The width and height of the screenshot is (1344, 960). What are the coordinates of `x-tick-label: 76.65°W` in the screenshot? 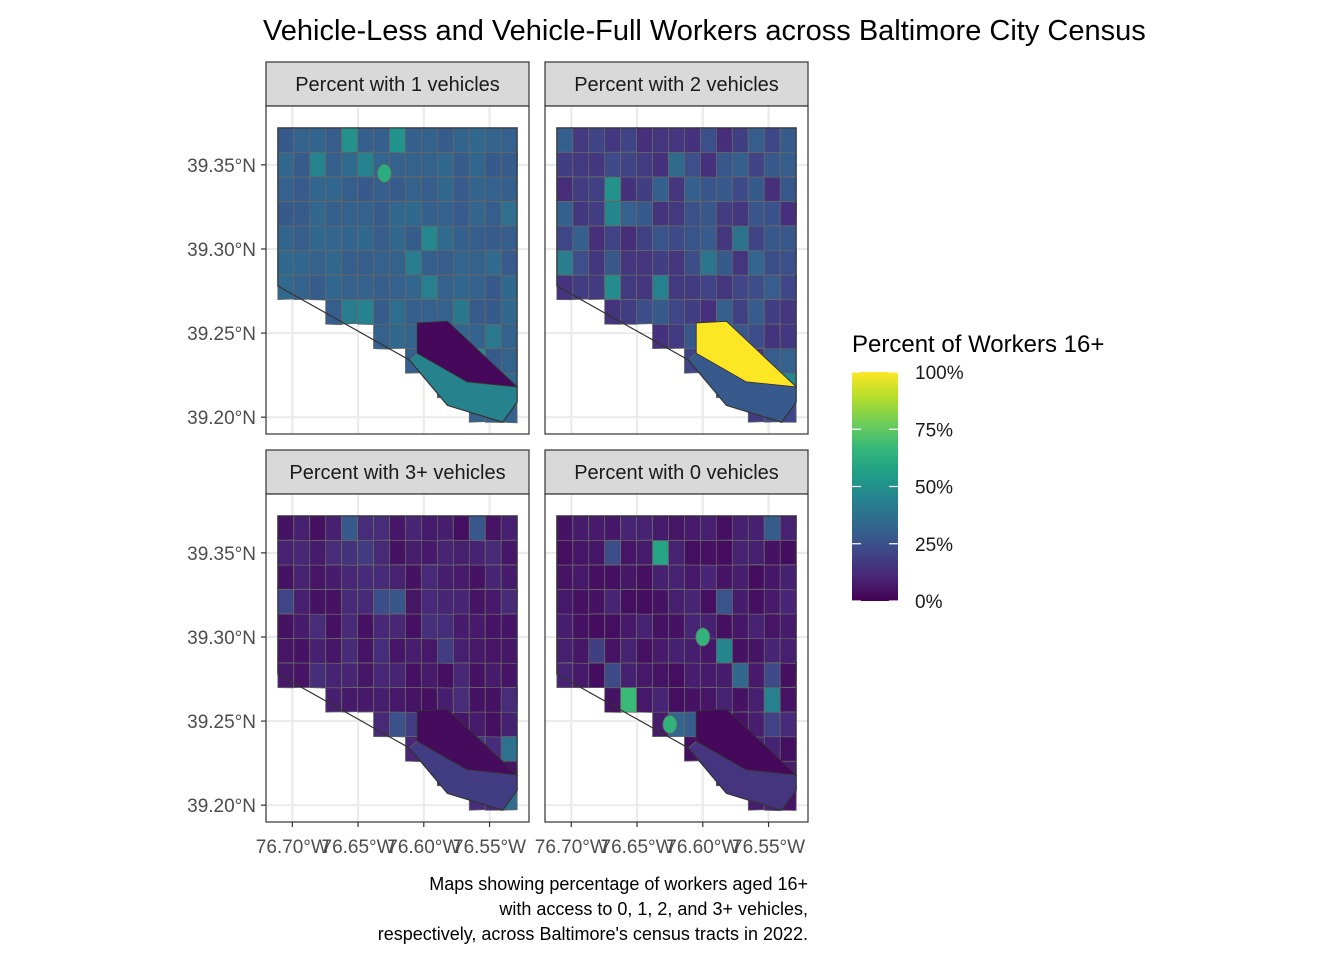 It's located at (358, 847).